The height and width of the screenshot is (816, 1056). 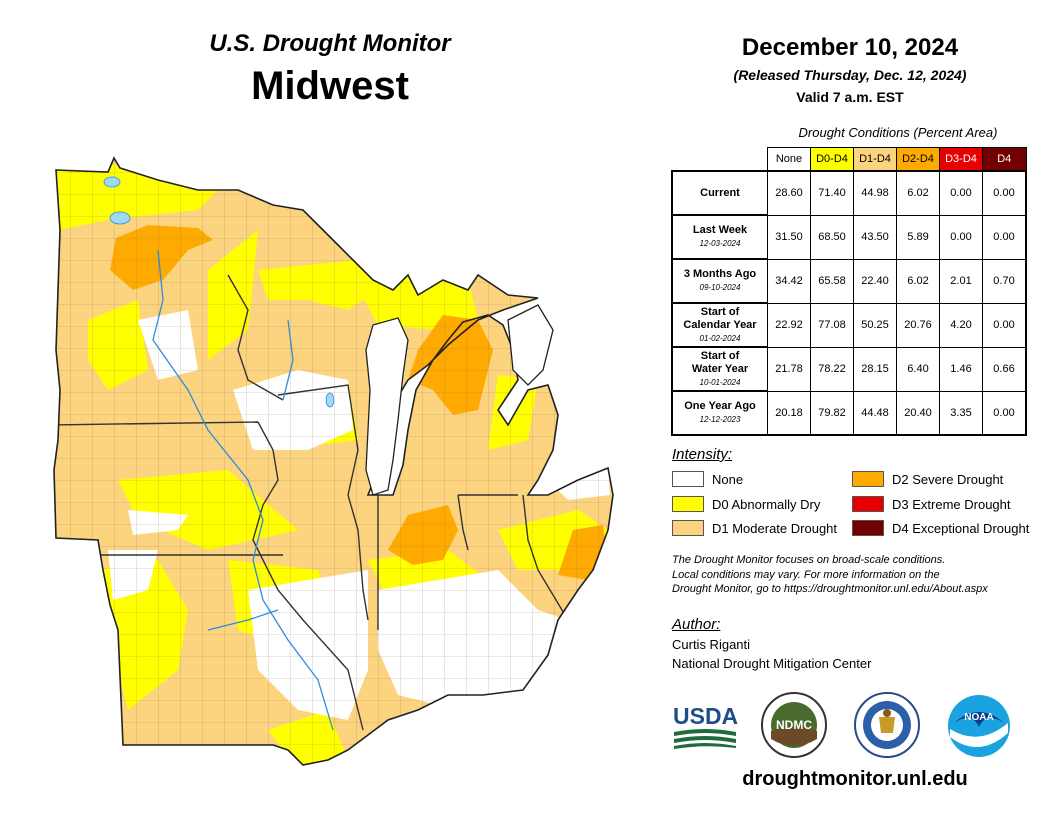 What do you see at coordinates (832, 281) in the screenshot?
I see `cell-value: 65.58` at bounding box center [832, 281].